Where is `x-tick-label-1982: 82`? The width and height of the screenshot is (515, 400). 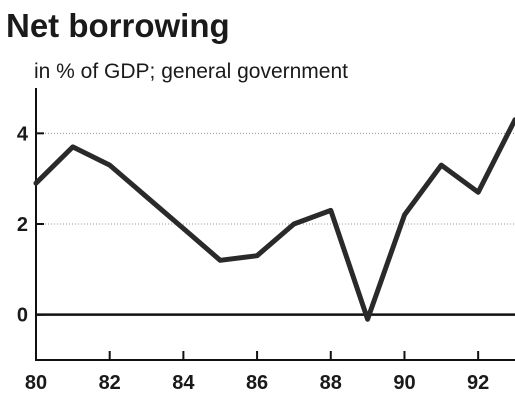
x-tick-label-1982: 82 is located at coordinates (110, 383).